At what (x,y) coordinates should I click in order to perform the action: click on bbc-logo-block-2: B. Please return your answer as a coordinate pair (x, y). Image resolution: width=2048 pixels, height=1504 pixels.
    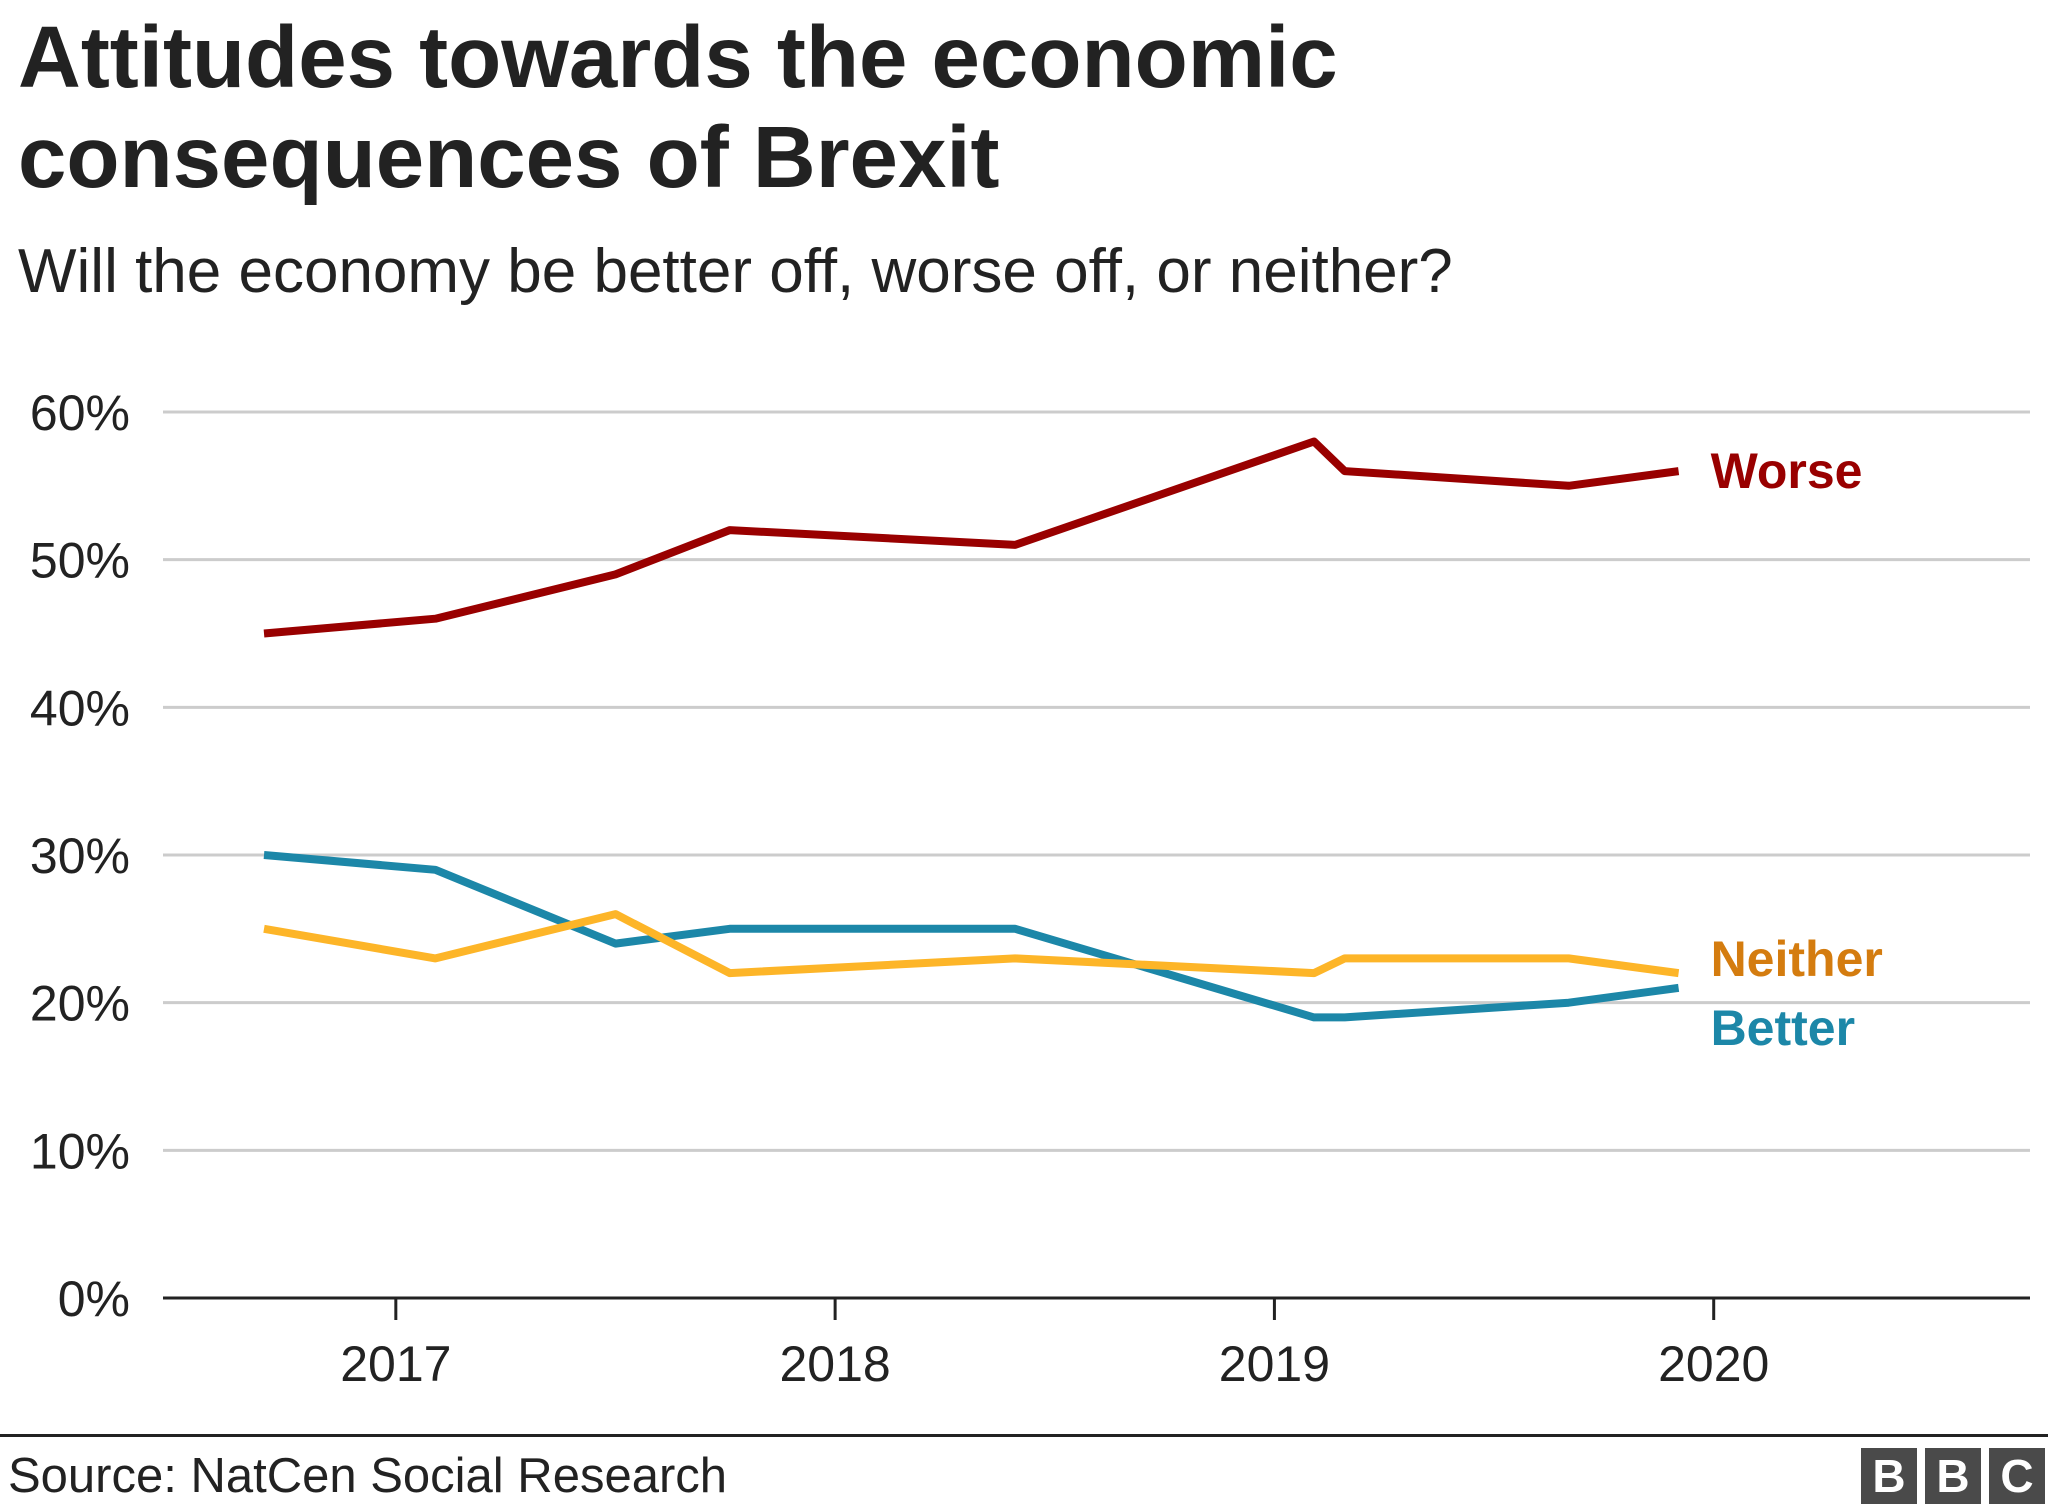
    Looking at the image, I should click on (1953, 1476).